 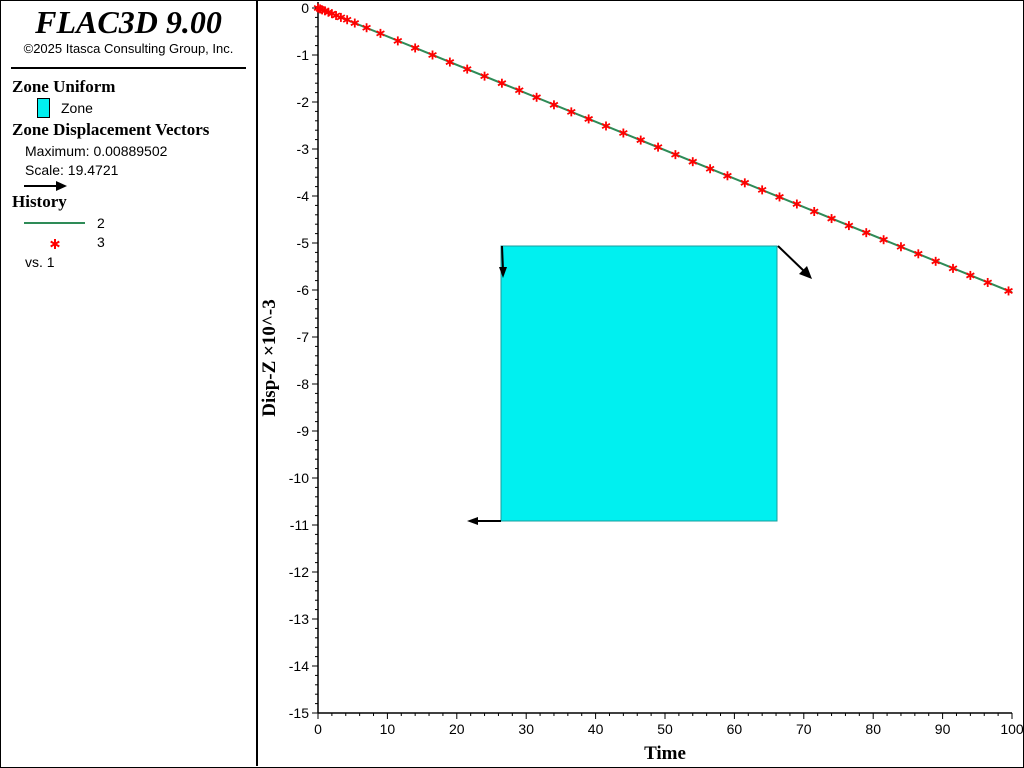 I want to click on vector-bottom-left-icon, so click(x=484, y=521).